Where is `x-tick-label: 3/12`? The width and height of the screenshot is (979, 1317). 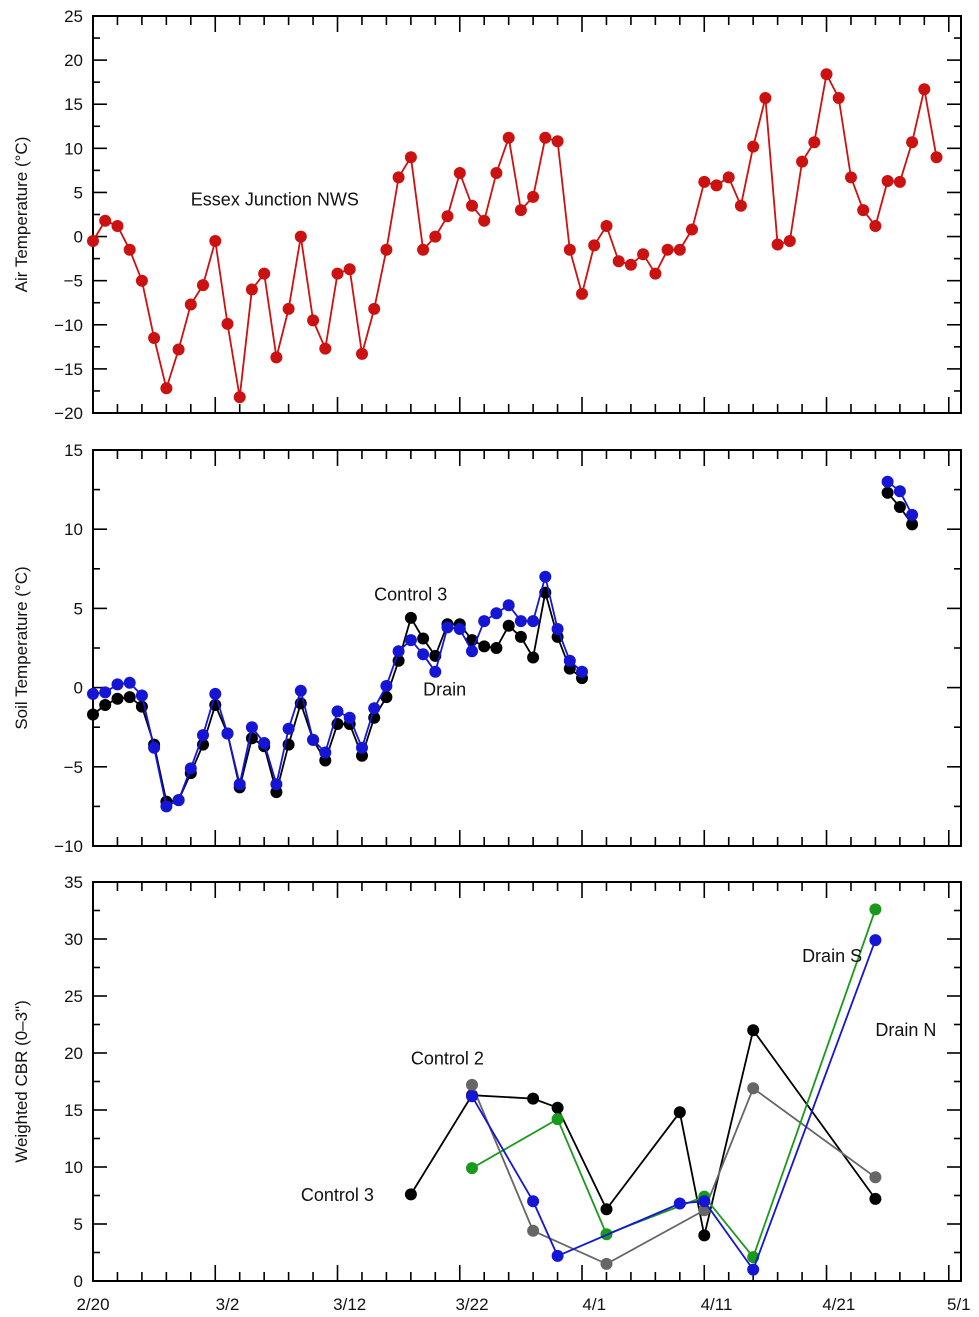 x-tick-label: 3/12 is located at coordinates (349, 1304).